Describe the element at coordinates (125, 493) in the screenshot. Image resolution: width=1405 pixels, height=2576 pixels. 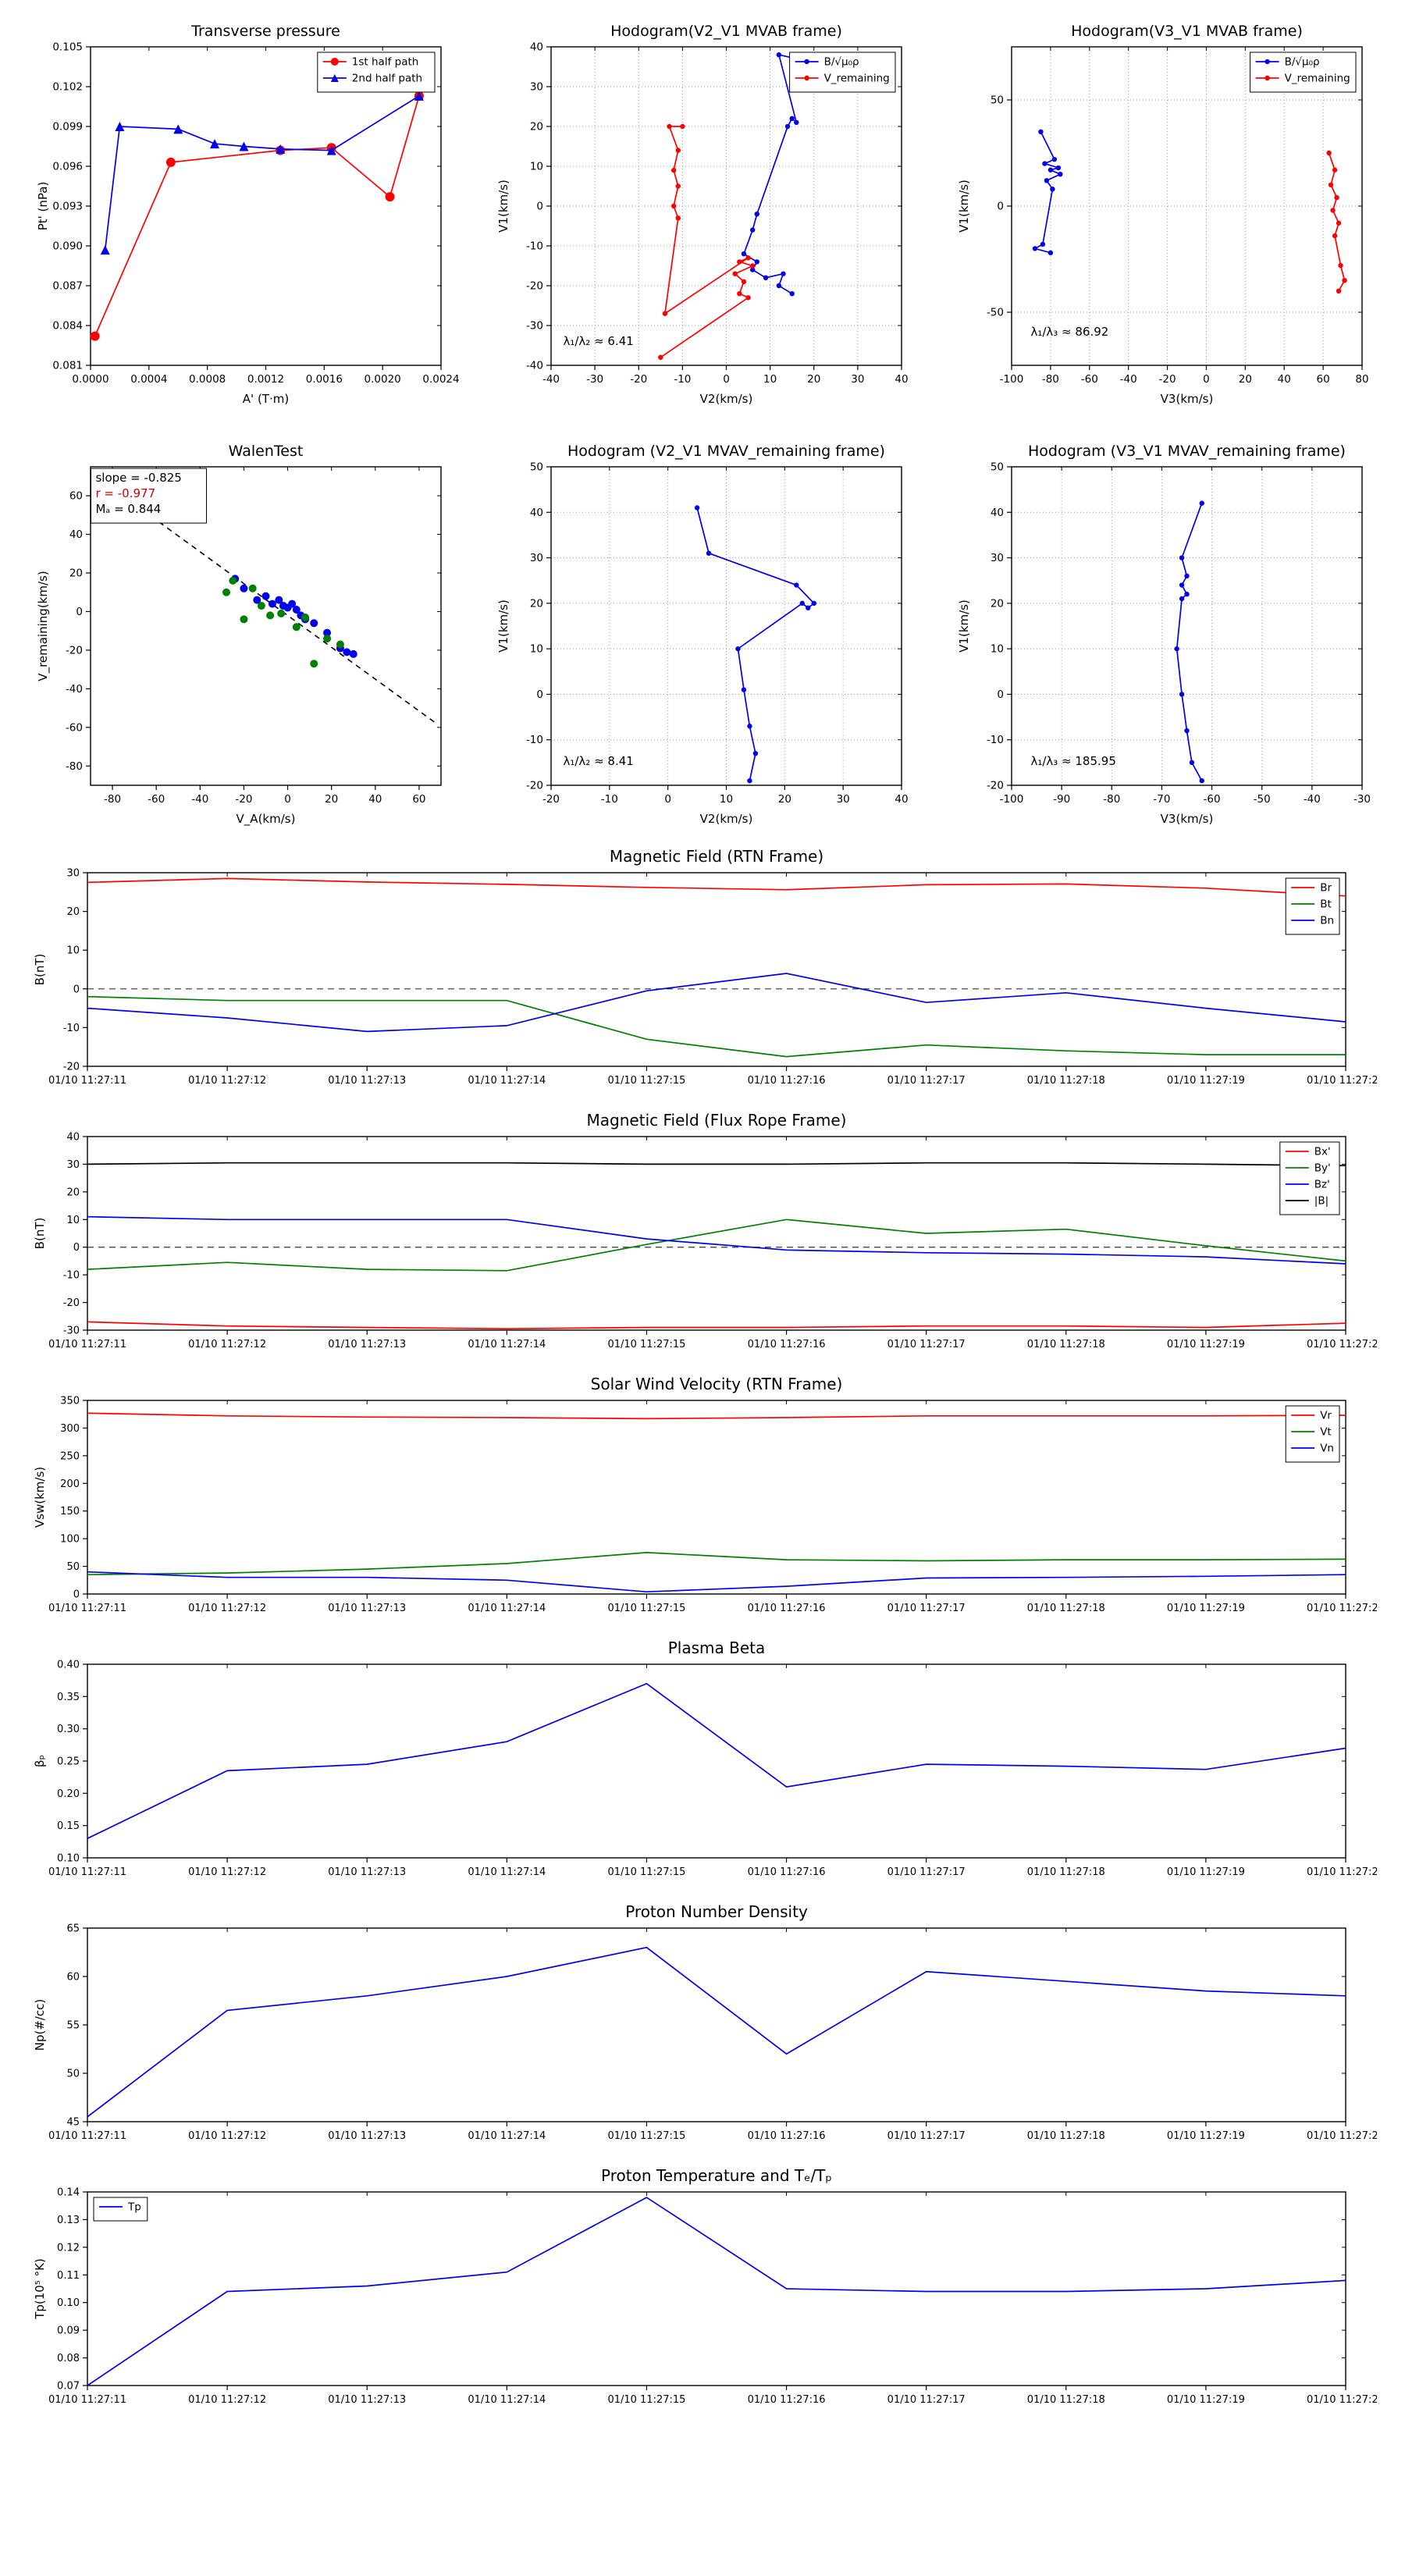
I see `svg-text: r = -0.977` at that location.